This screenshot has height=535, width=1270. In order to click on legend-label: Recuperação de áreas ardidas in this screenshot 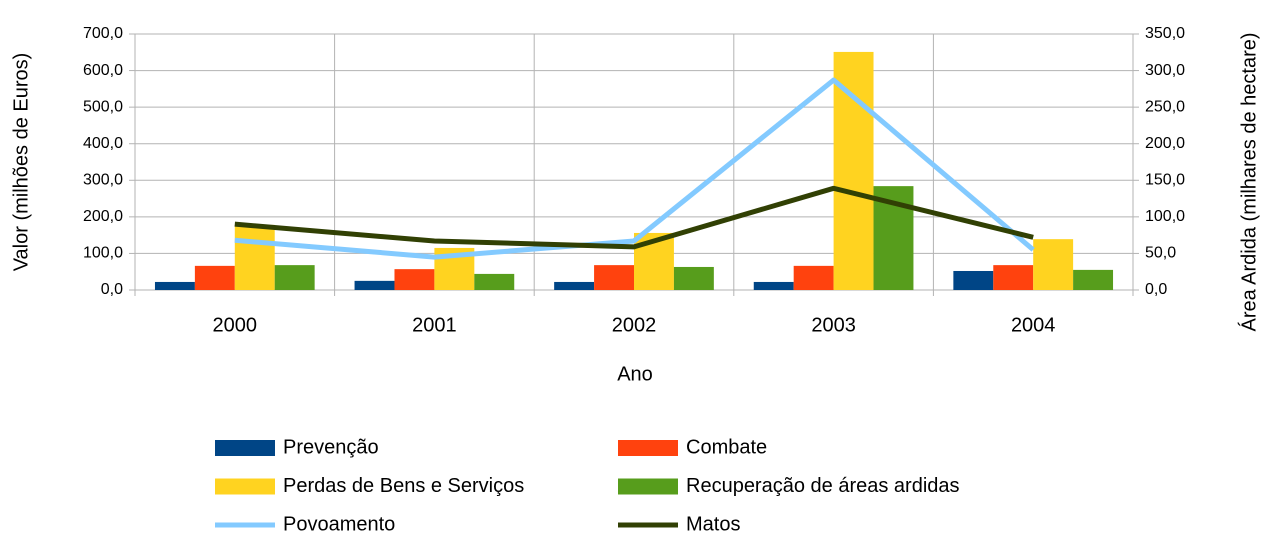, I will do `click(823, 486)`.